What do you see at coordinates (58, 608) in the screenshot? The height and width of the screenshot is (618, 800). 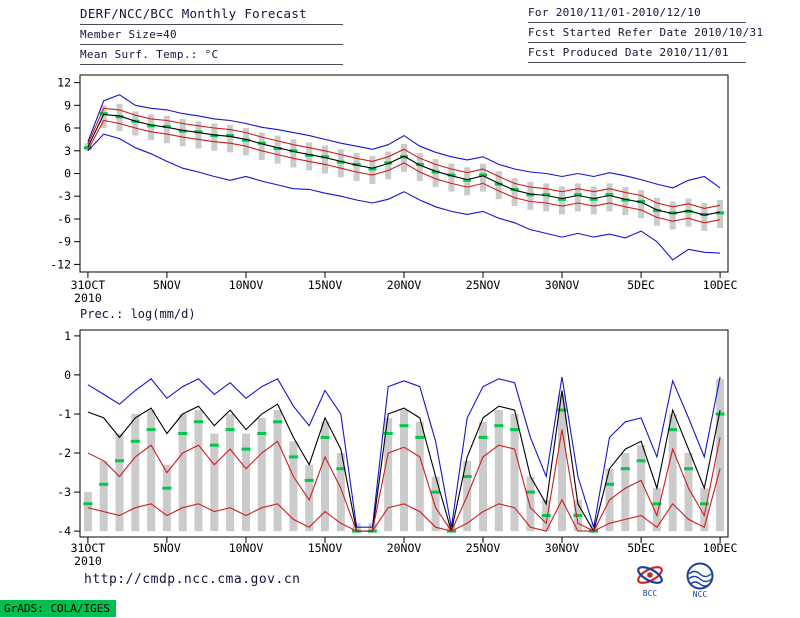 I see `grads-stamp: GrADS: COLA/IGES` at bounding box center [58, 608].